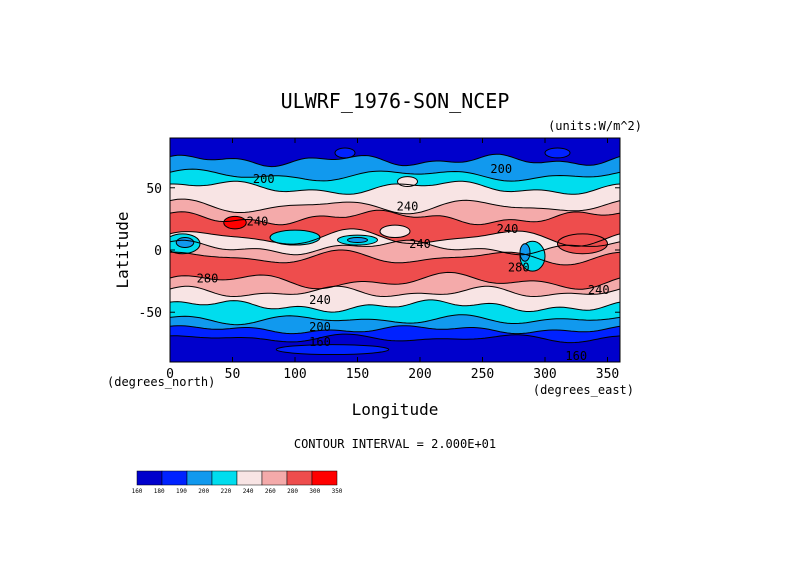  What do you see at coordinates (395, 409) in the screenshot?
I see `x-axis-label: Longitude` at bounding box center [395, 409].